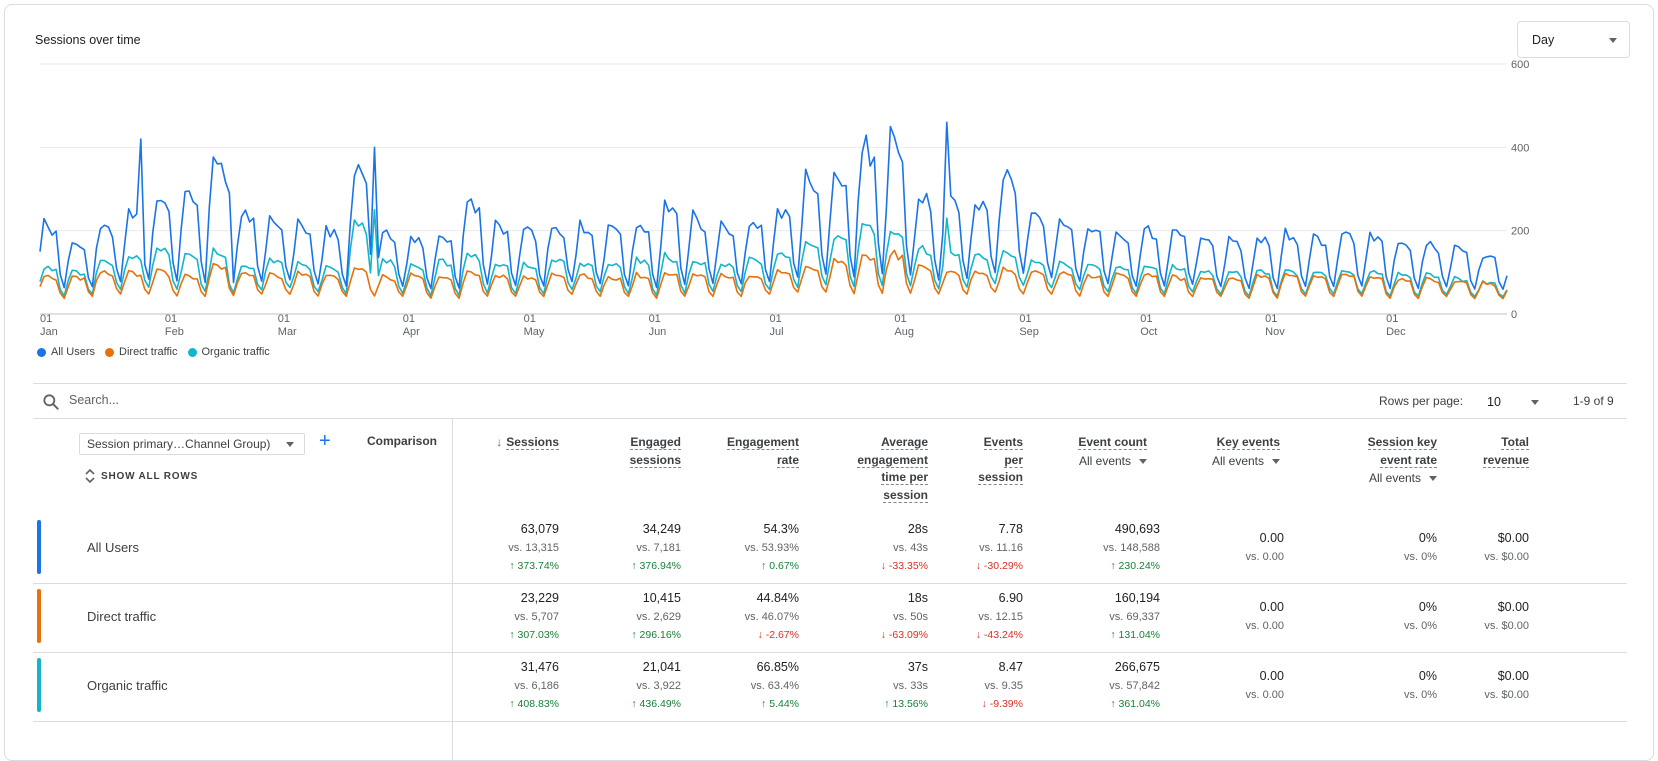 The height and width of the screenshot is (761, 1658). What do you see at coordinates (1271, 607) in the screenshot?
I see `metric-value: 0.00` at bounding box center [1271, 607].